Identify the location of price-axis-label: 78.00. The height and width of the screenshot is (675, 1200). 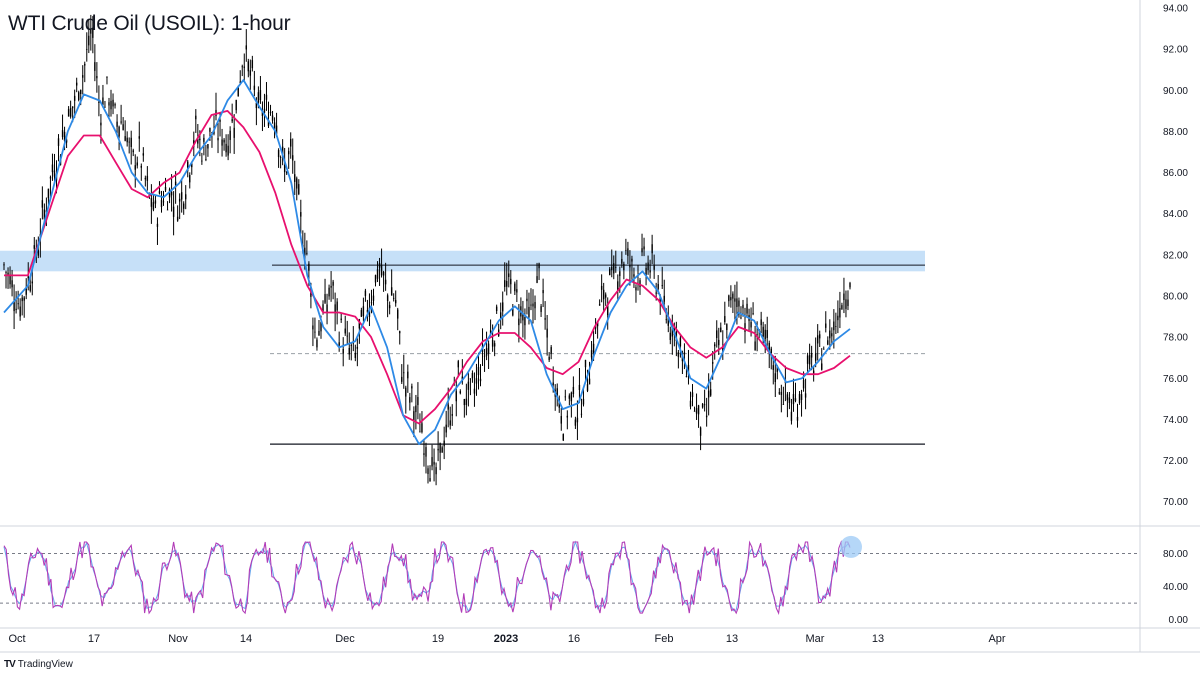
(1175, 338).